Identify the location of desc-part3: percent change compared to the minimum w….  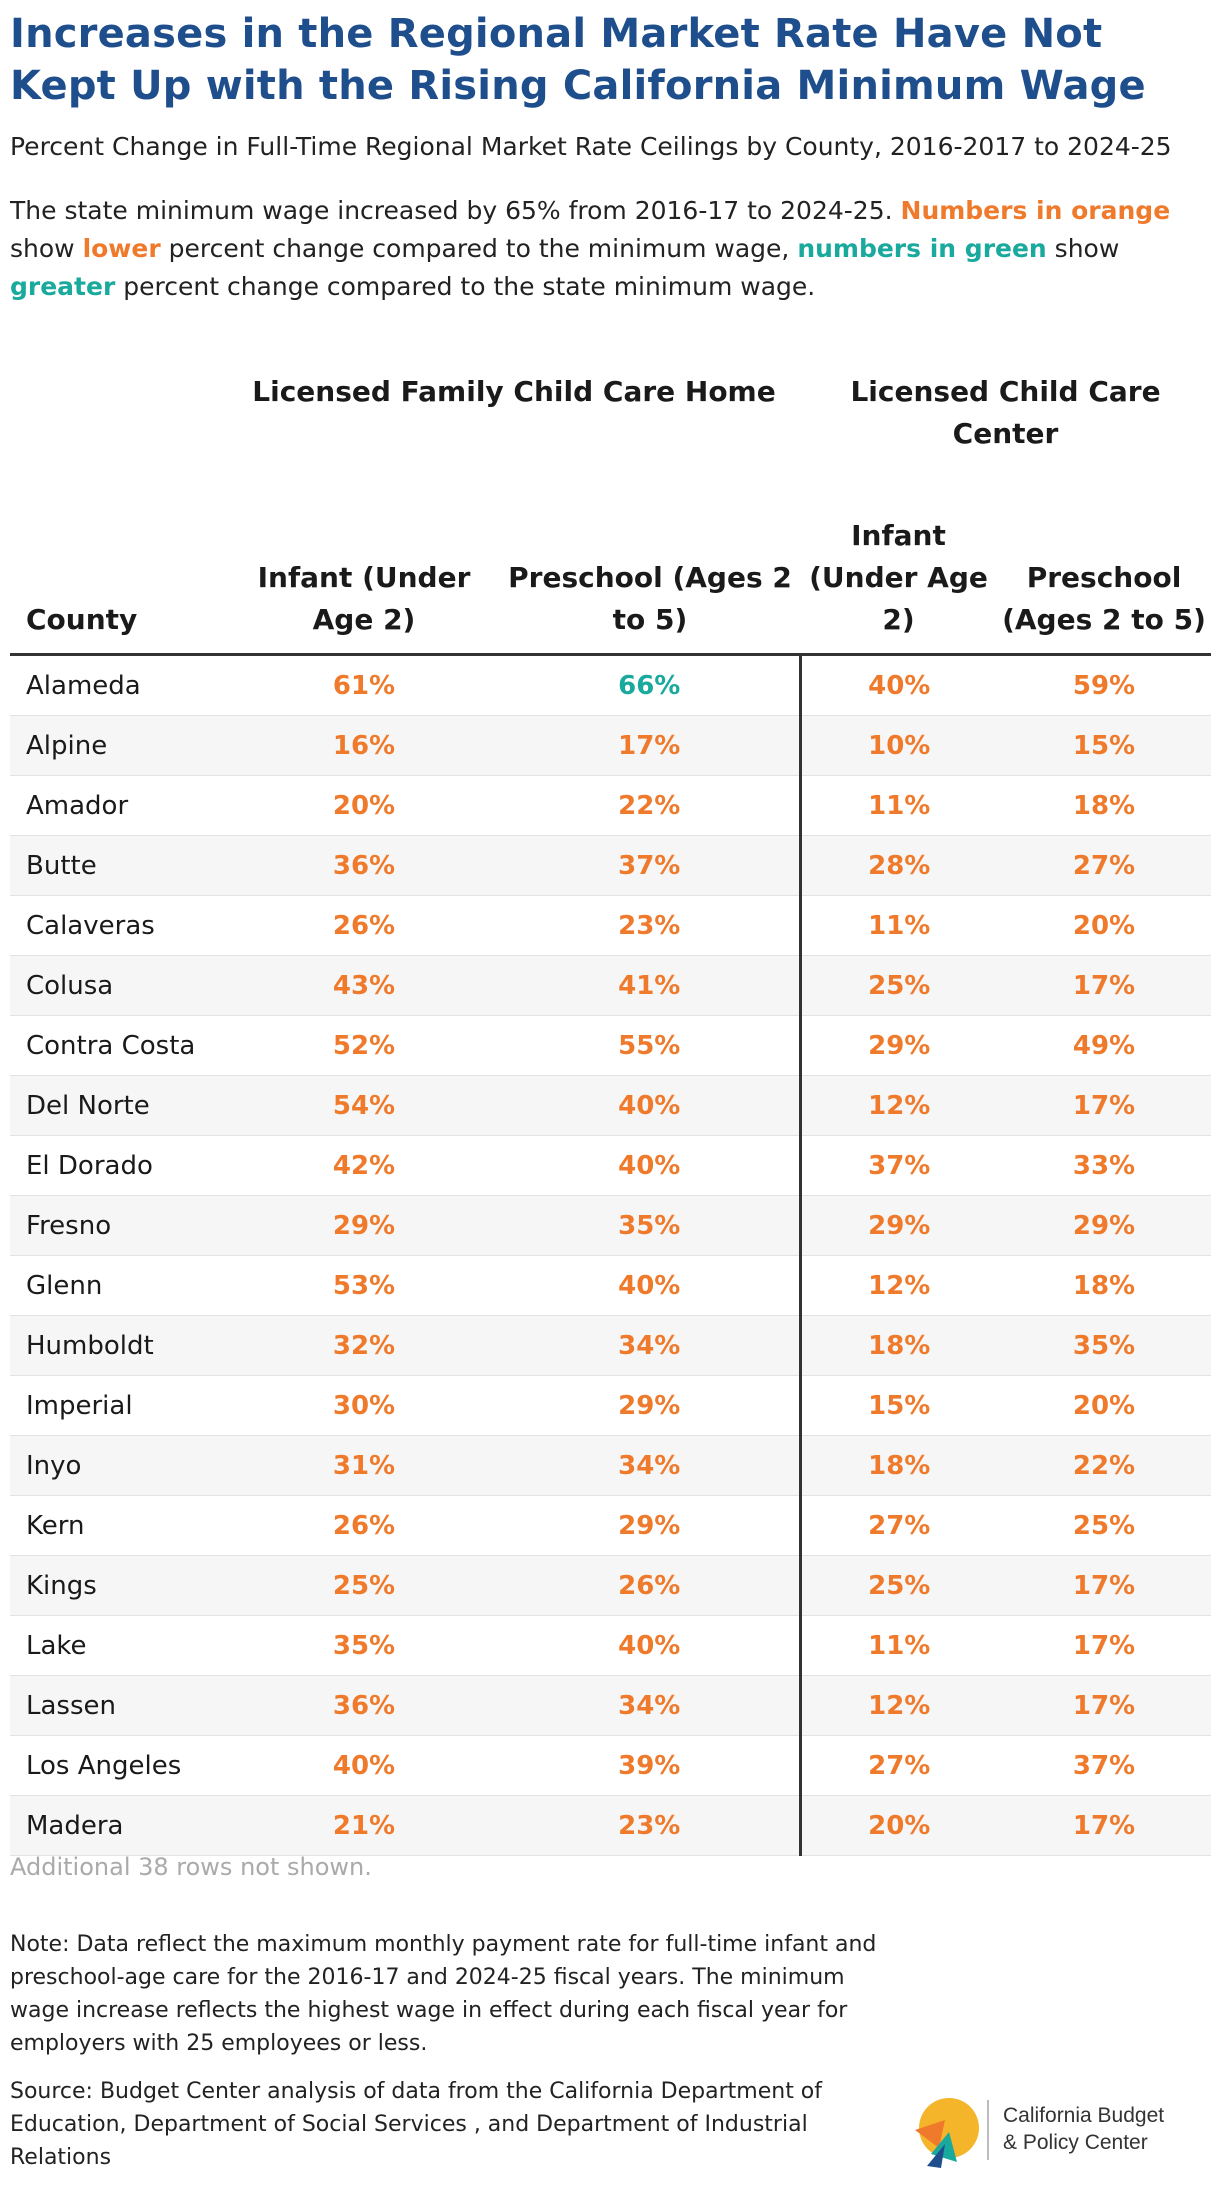
(479, 248).